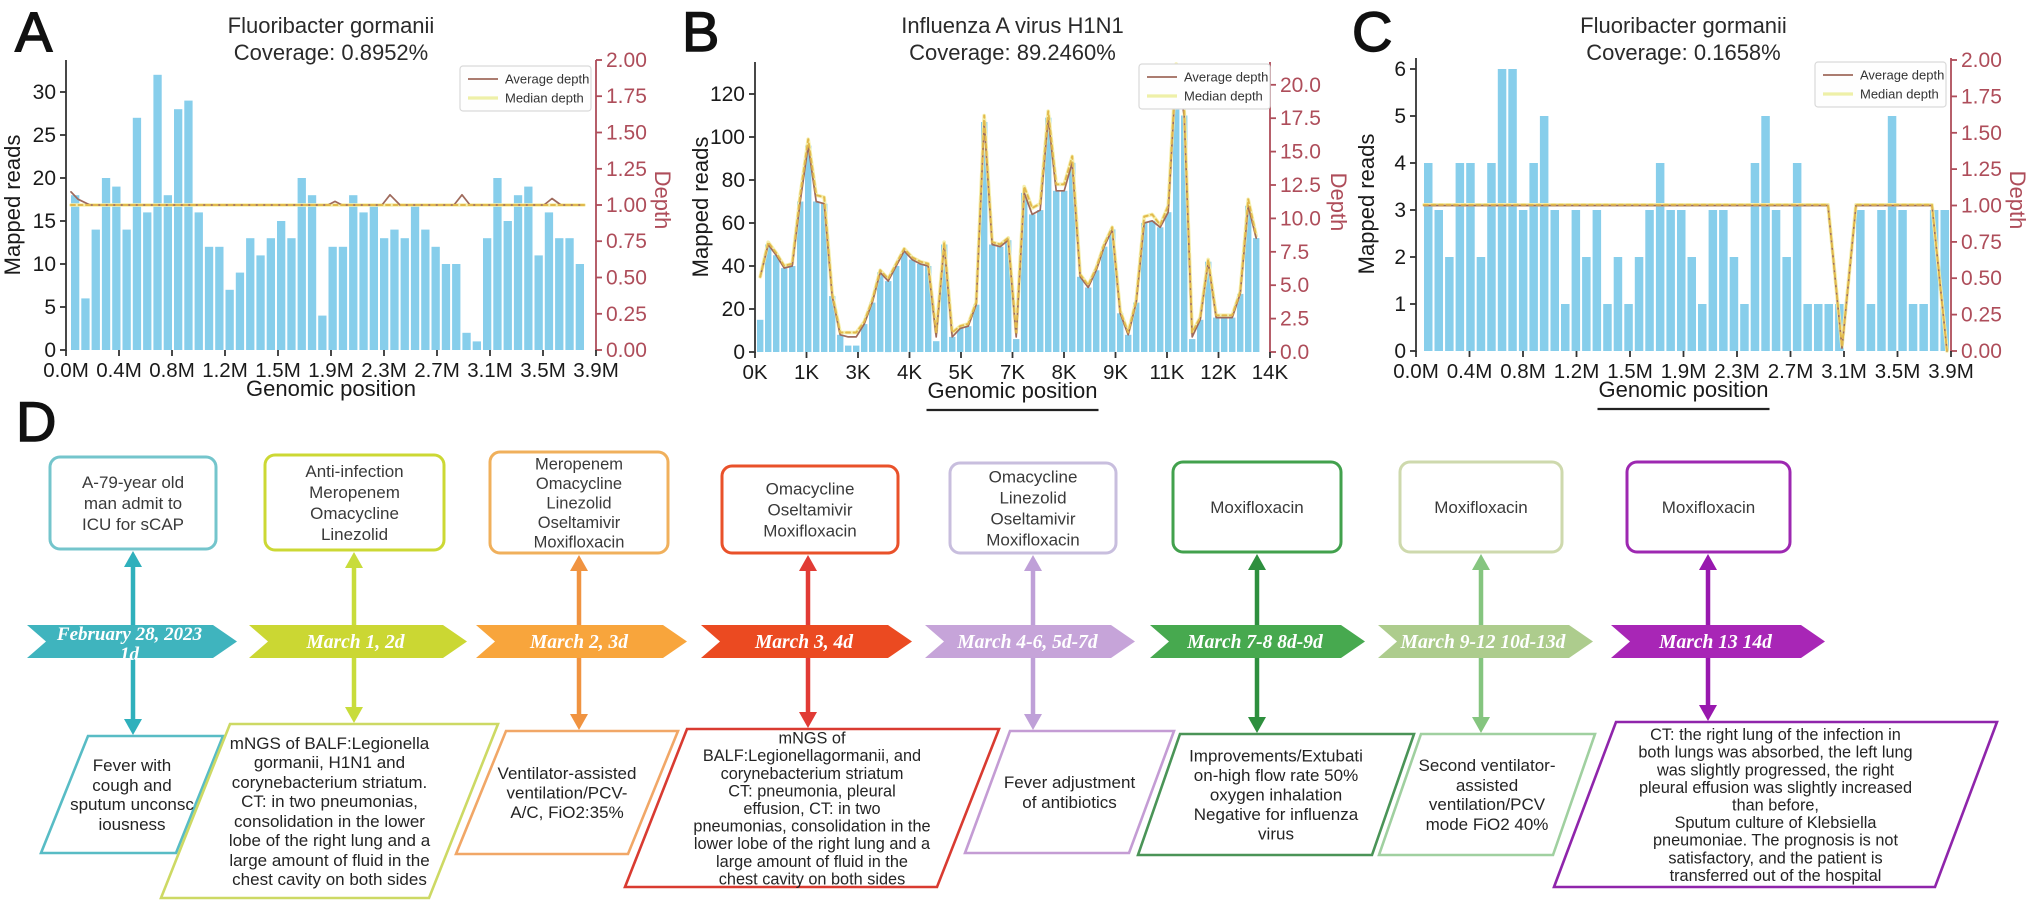 Image resolution: width=2032 pixels, height=915 pixels. I want to click on svg-text: corynebacterium striatum., so click(330, 782).